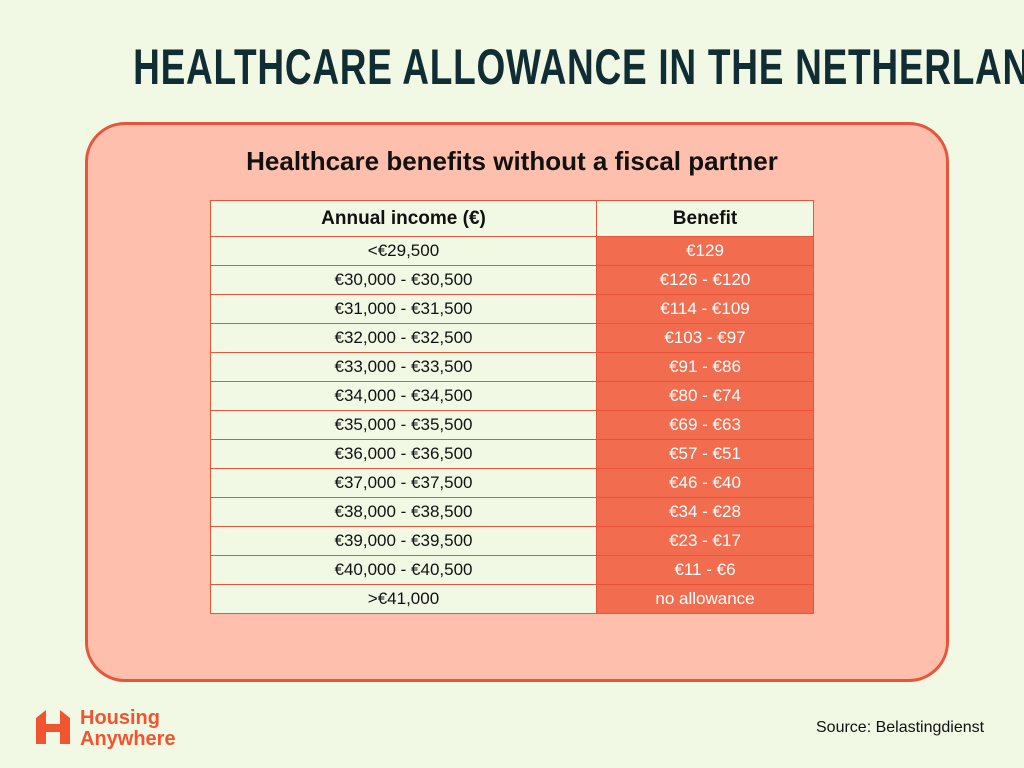  What do you see at coordinates (705, 483) in the screenshot?
I see `table-cell: €46 - €40` at bounding box center [705, 483].